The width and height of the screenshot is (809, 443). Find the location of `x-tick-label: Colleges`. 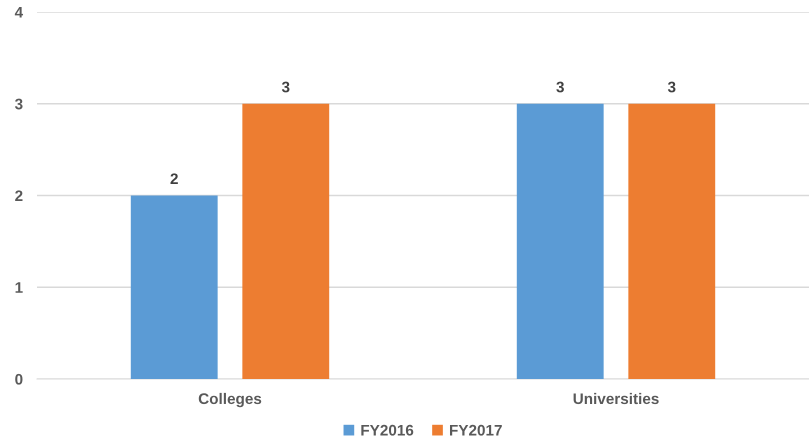

x-tick-label: Colleges is located at coordinates (230, 400).